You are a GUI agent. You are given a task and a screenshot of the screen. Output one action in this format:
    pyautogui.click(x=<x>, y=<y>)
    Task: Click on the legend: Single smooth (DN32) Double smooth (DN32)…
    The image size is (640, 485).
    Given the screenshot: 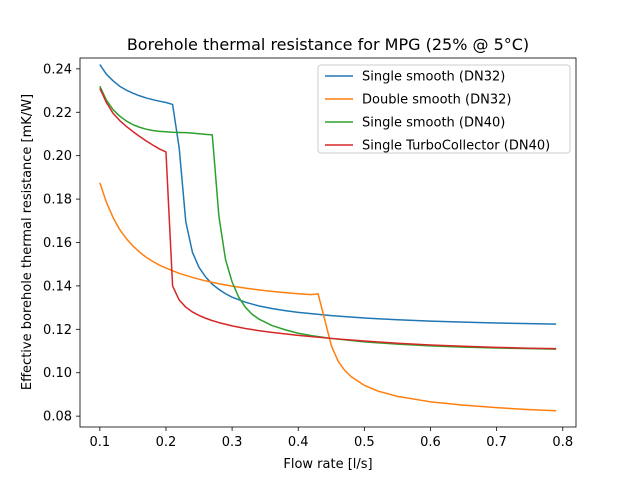 What is the action you would take?
    pyautogui.click(x=444, y=109)
    